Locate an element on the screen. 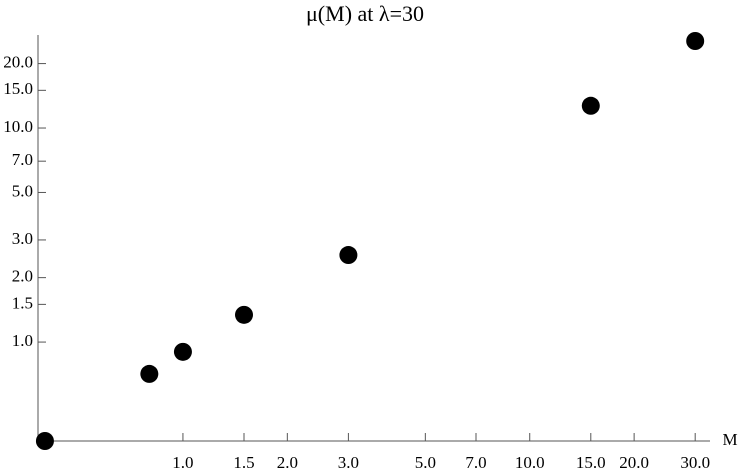 The height and width of the screenshot is (476, 747). y-tick-label: 2.0 is located at coordinates (22, 276).